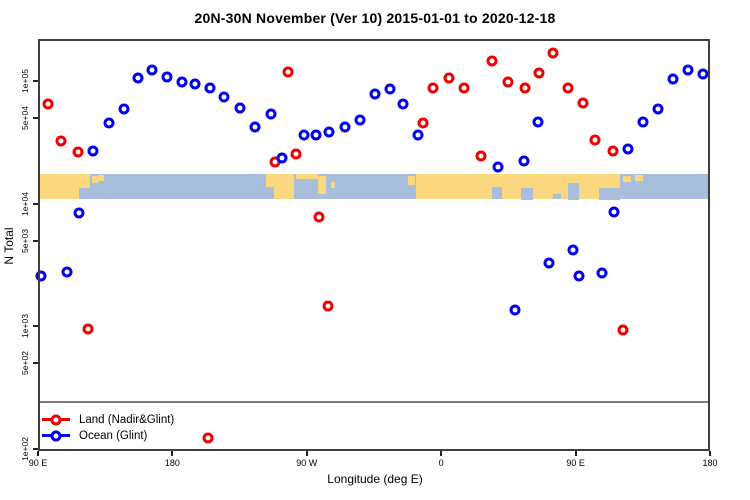 The width and height of the screenshot is (750, 500). I want to click on reference-line, so click(374, 402).